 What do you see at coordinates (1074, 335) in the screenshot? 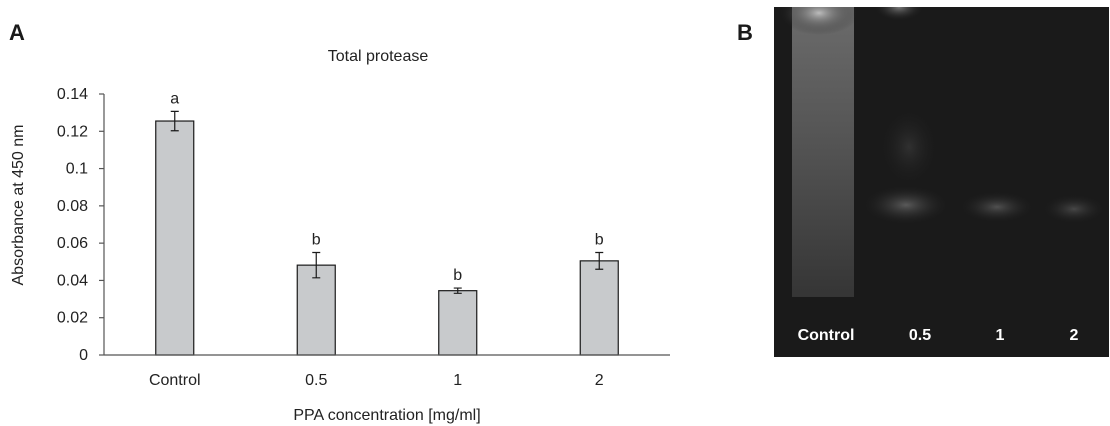
I see `gel-lane-label-2: 2` at bounding box center [1074, 335].